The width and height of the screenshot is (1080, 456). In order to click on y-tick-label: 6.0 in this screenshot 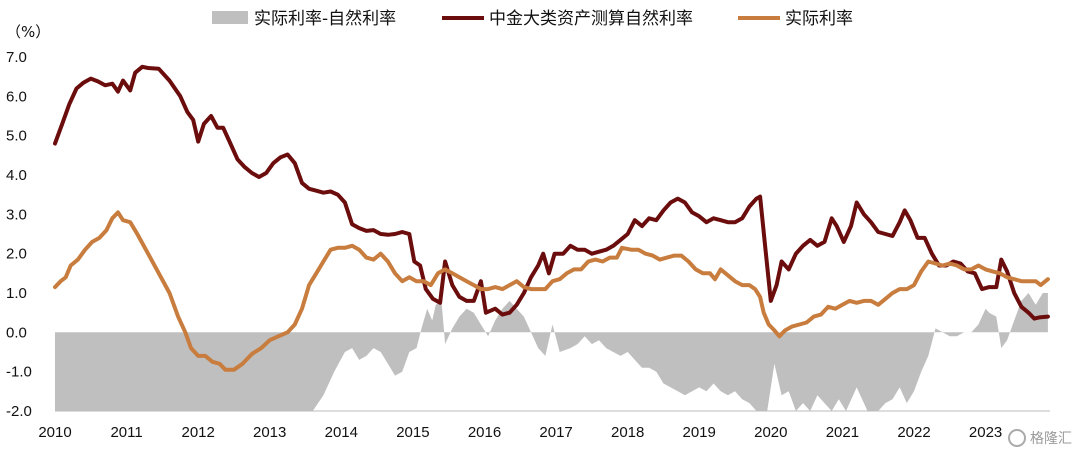, I will do `click(16, 96)`.